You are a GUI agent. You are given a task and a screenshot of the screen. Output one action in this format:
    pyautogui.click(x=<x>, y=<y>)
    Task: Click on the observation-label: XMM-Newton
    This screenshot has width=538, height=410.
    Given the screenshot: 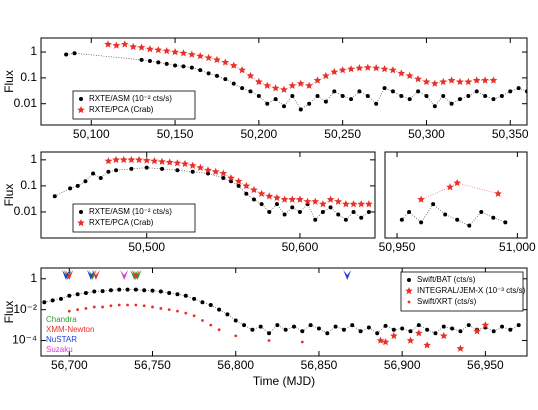 What is the action you would take?
    pyautogui.click(x=70, y=329)
    